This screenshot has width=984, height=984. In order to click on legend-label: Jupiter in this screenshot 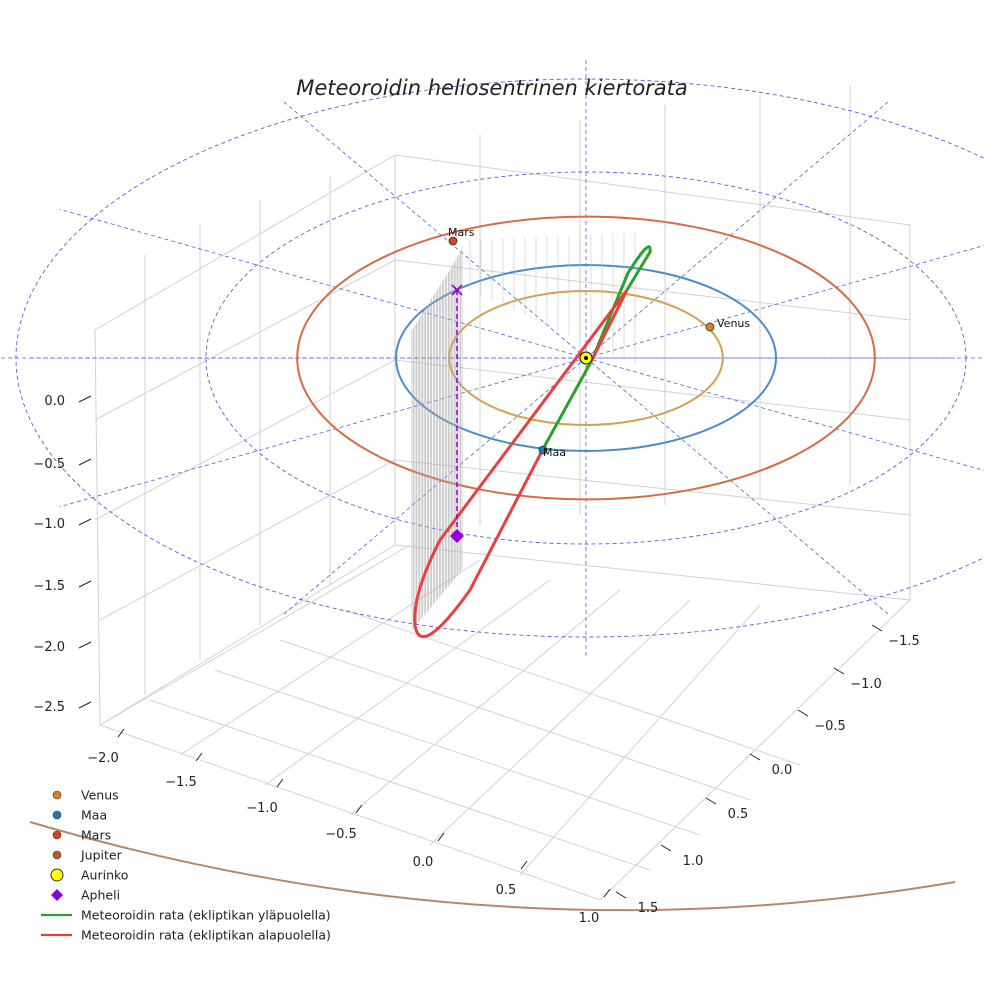, I will do `click(101, 855)`.